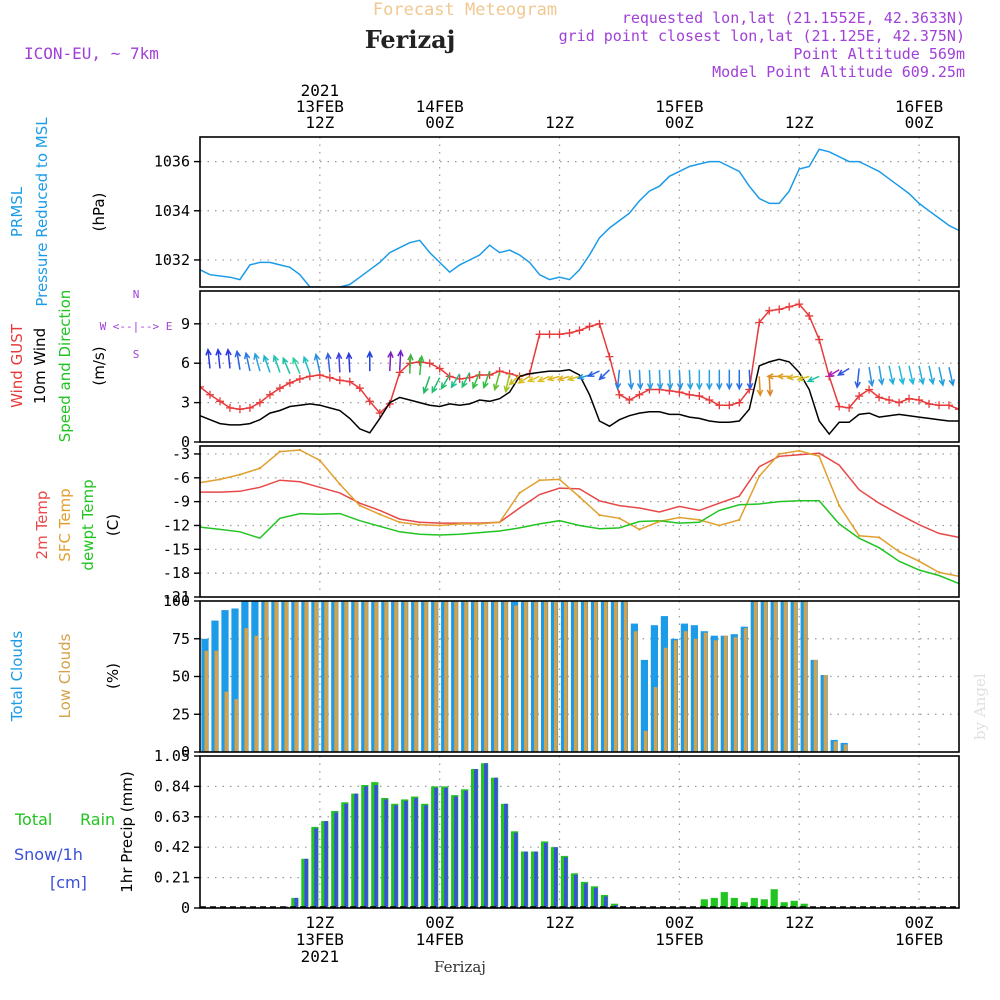 The width and height of the screenshot is (1000, 1000). I want to click on series-label-pressure: Pressure Reduced to MSL, so click(42, 212).